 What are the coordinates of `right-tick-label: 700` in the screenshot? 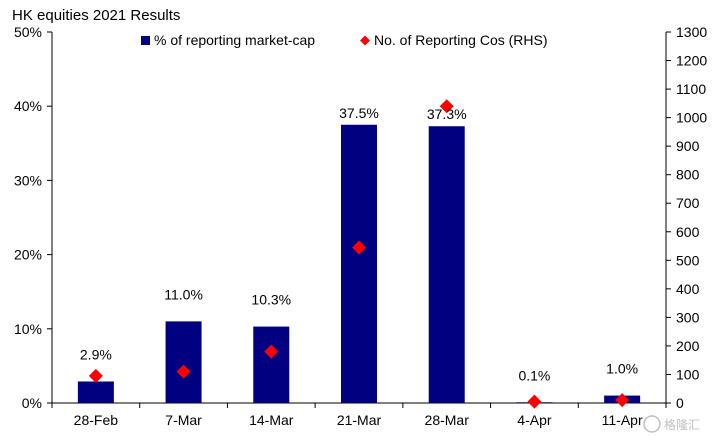 It's located at (688, 203).